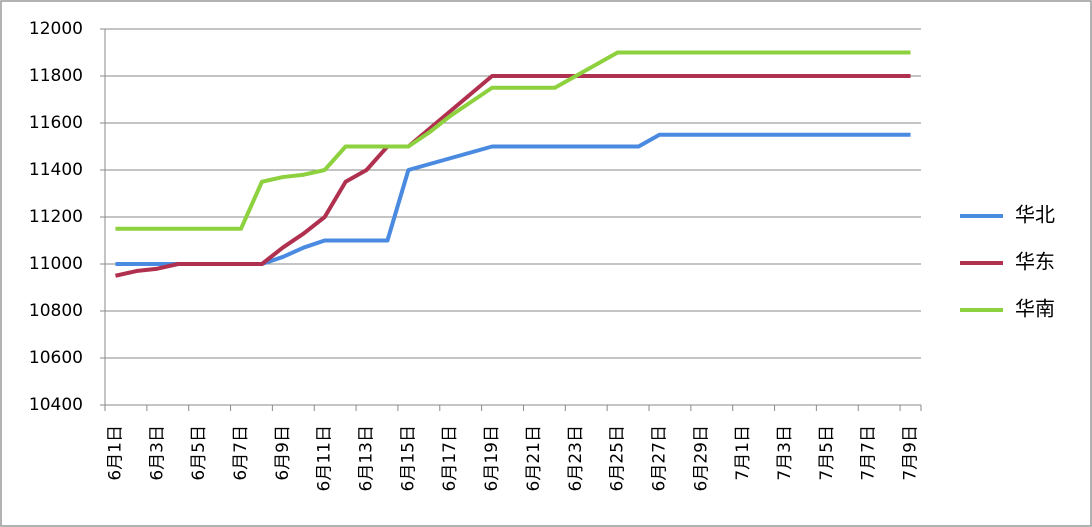 The image size is (1092, 527). What do you see at coordinates (534, 458) in the screenshot?
I see `x-tick-label: 6月21日` at bounding box center [534, 458].